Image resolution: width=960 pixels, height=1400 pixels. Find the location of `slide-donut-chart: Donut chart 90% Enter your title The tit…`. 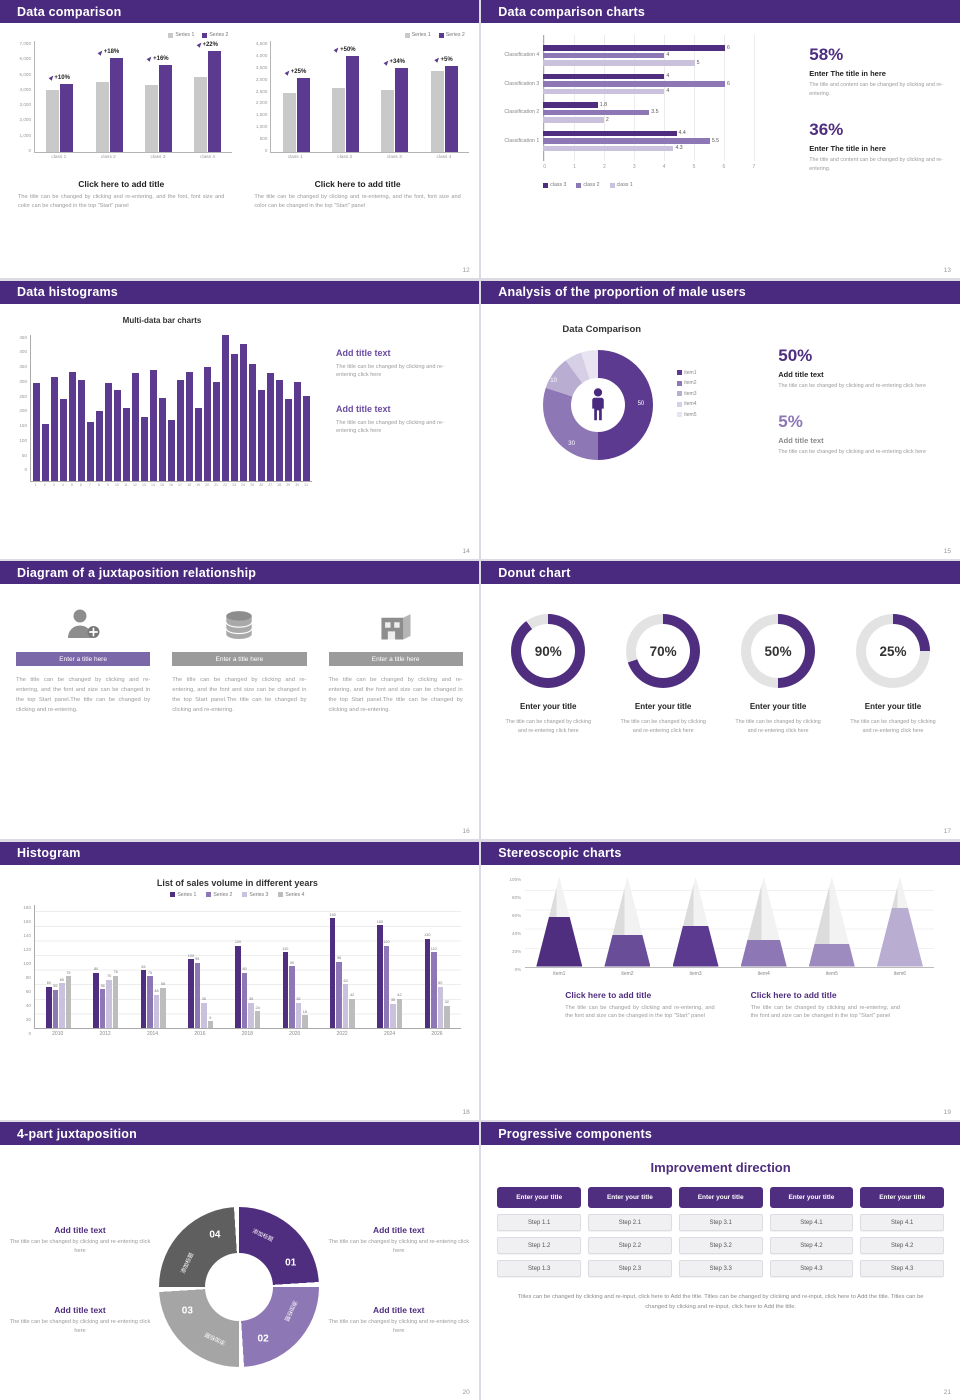

slide-donut-chart: Donut chart 90% Enter your title The tit… is located at coordinates (720, 700).